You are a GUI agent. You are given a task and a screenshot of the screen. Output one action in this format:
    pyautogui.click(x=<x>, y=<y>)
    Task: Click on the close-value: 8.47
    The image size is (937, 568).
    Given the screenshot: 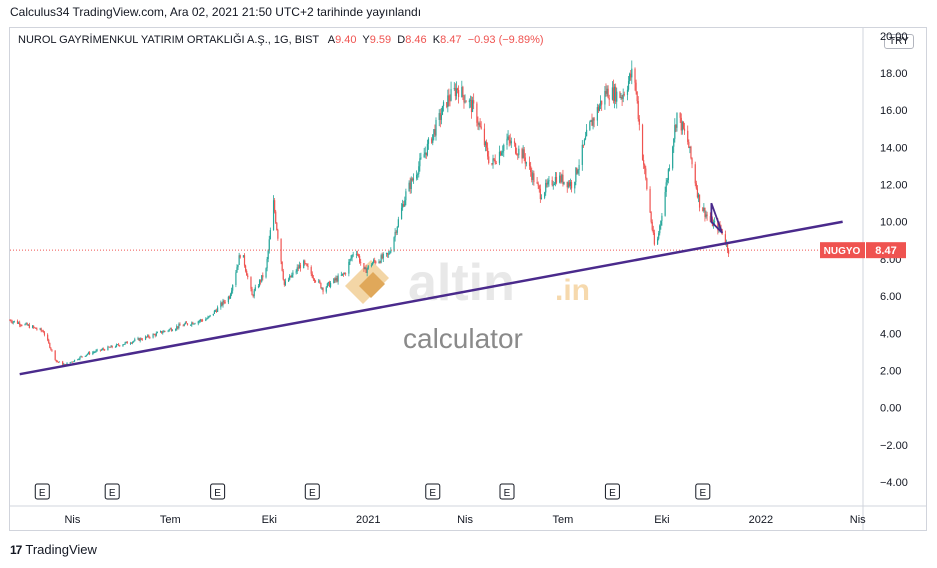 What is the action you would take?
    pyautogui.click(x=451, y=40)
    